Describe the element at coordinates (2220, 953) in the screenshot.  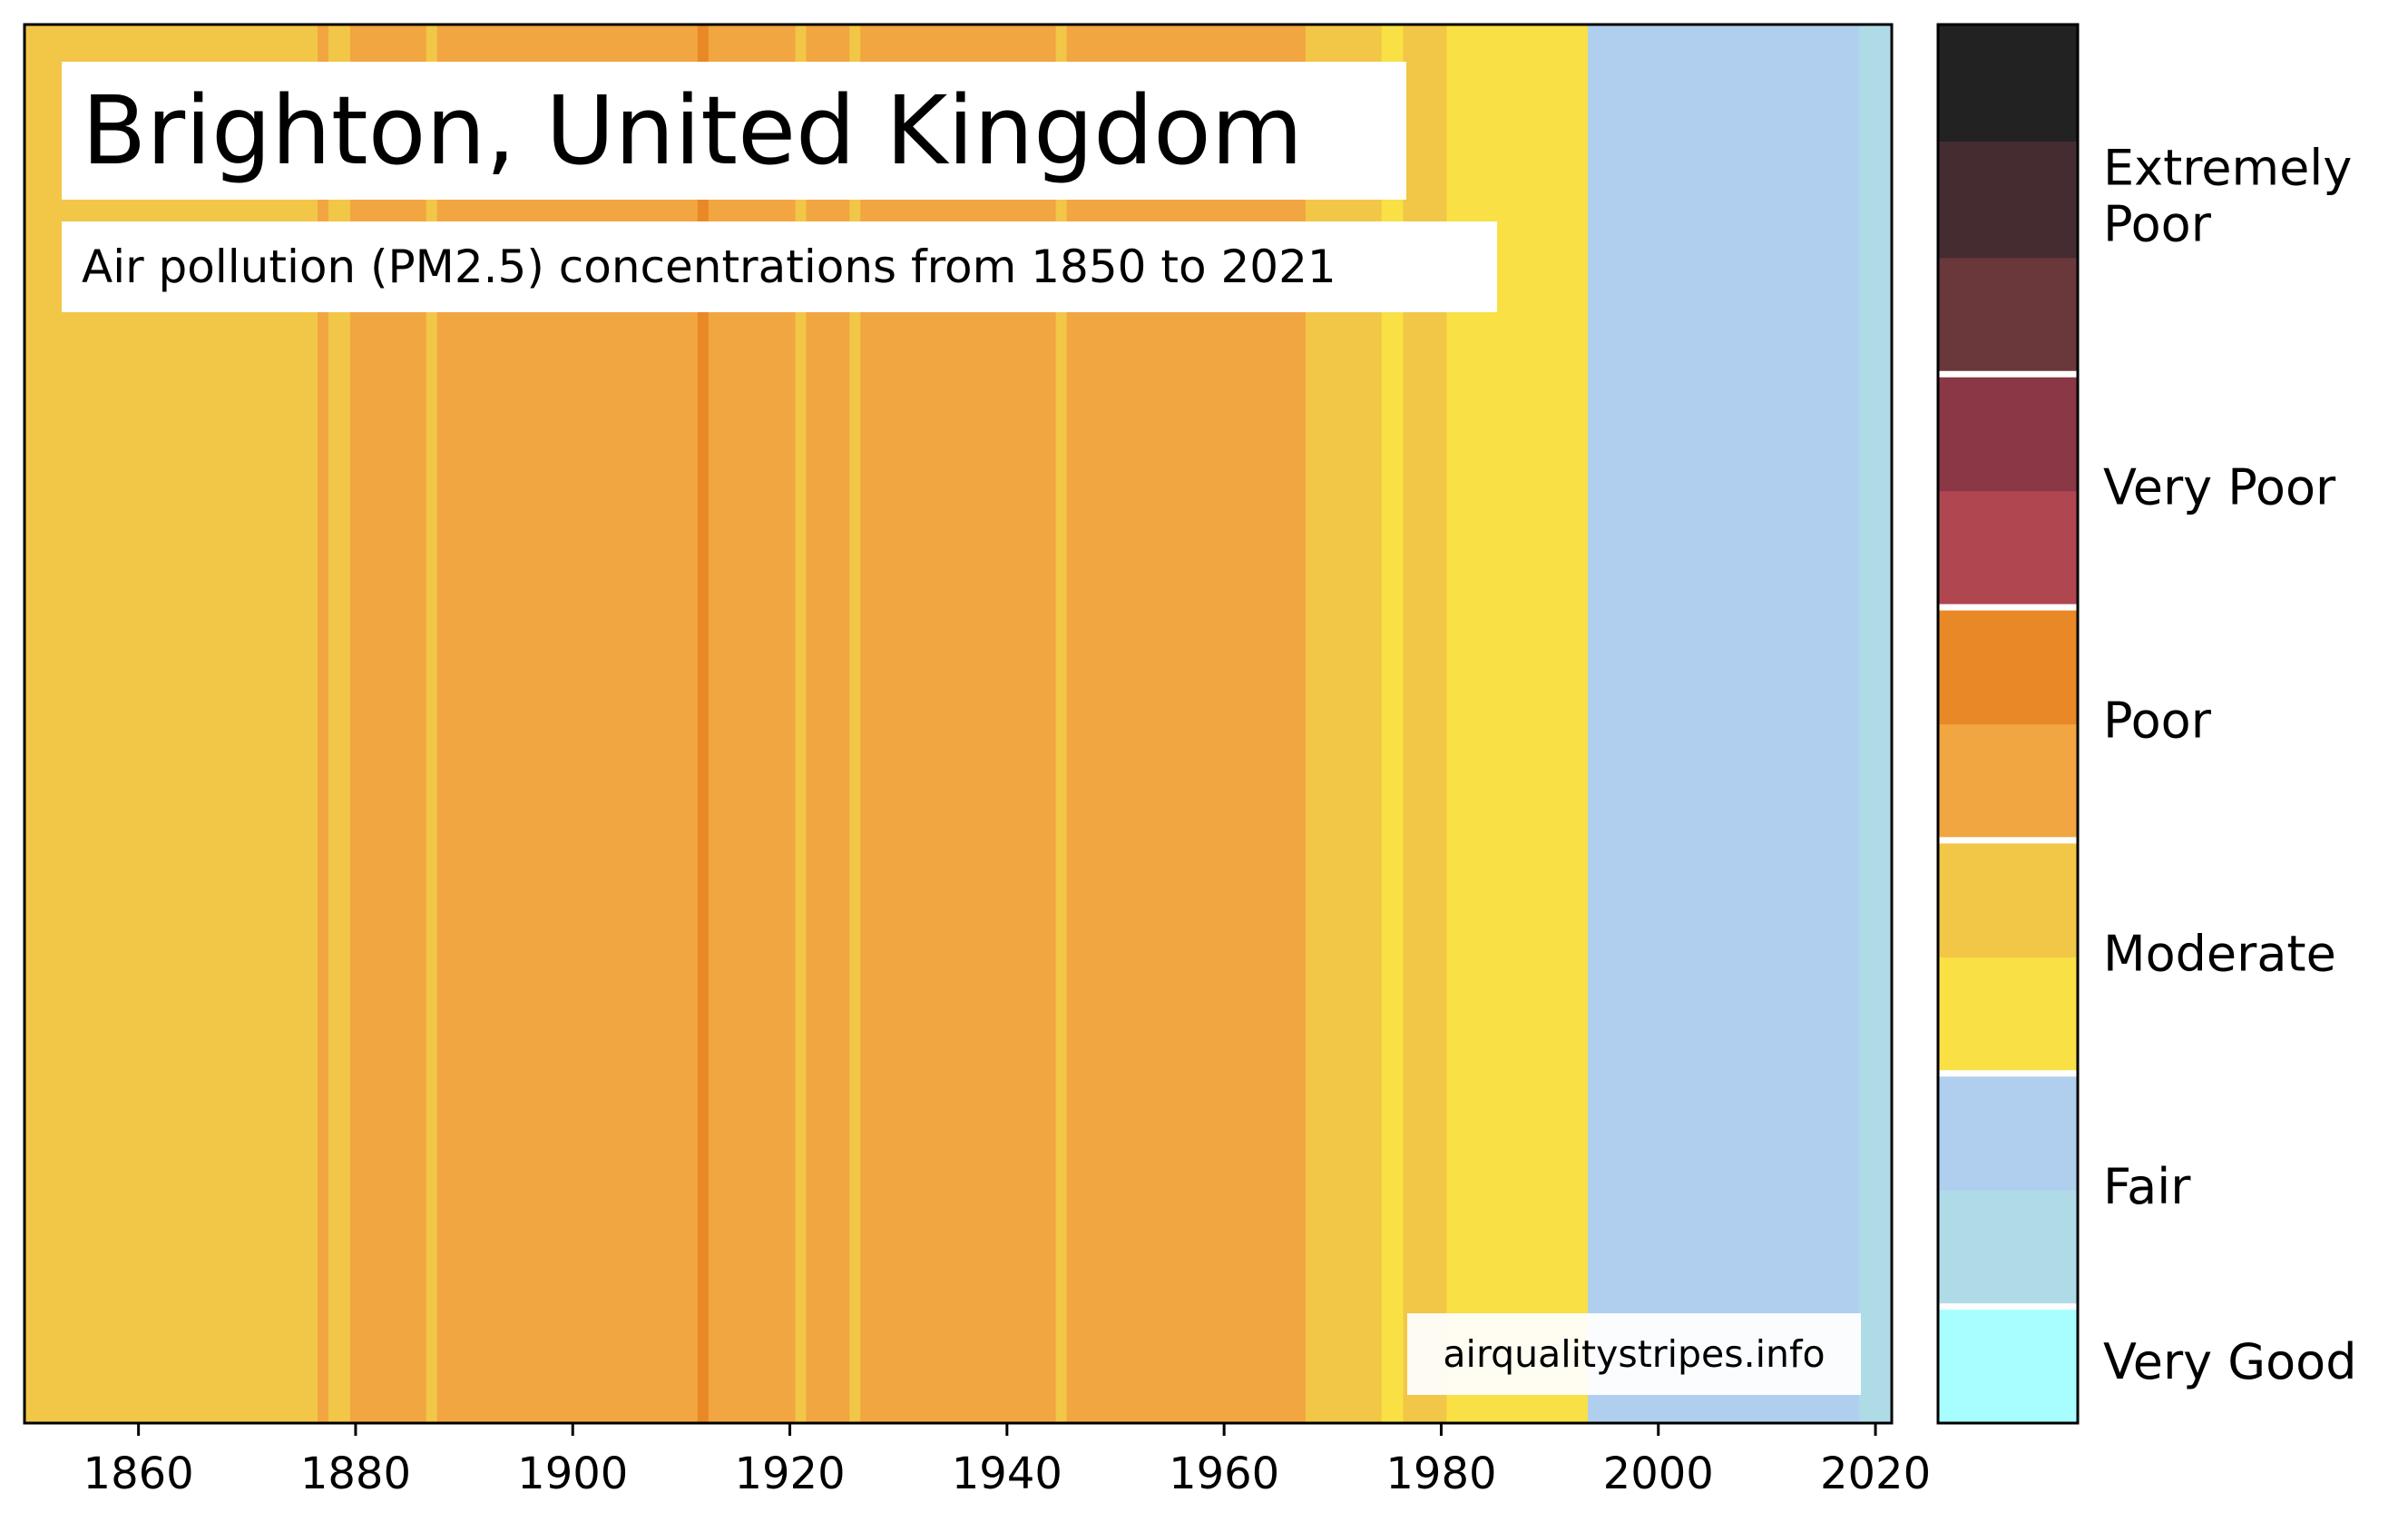
I see `colorbar-label-moderate: Moderate` at that location.